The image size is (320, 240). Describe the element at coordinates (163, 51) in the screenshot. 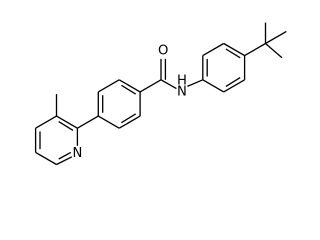

I see `atom-label: O` at that location.